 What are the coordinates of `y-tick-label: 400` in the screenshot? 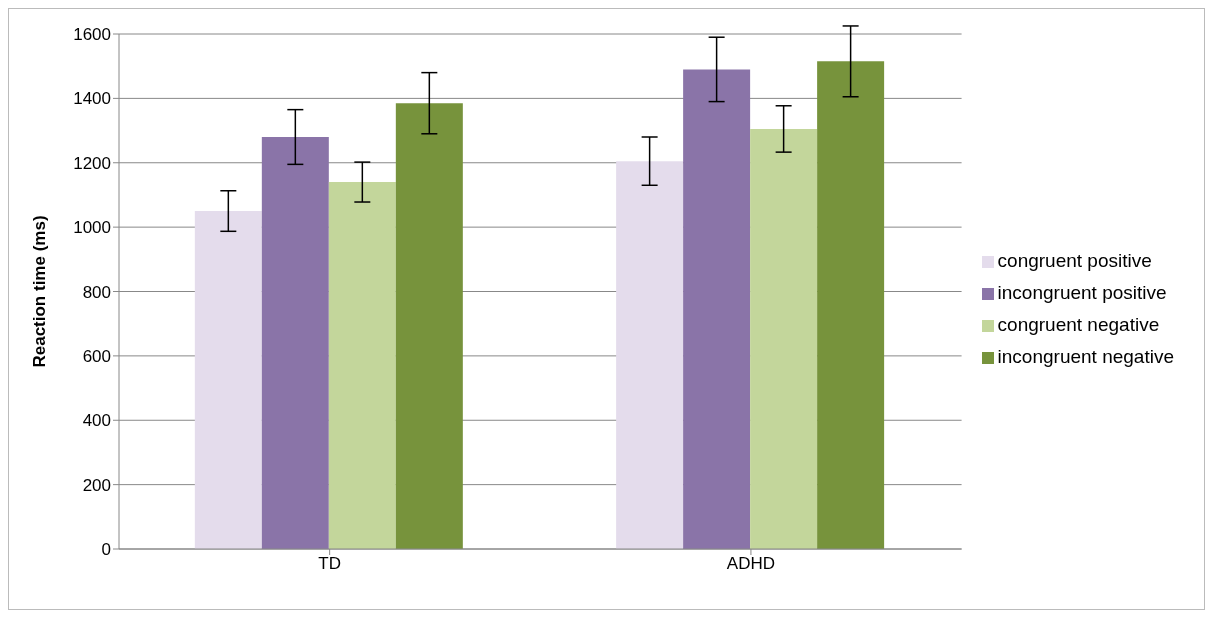 It's located at (96, 421).